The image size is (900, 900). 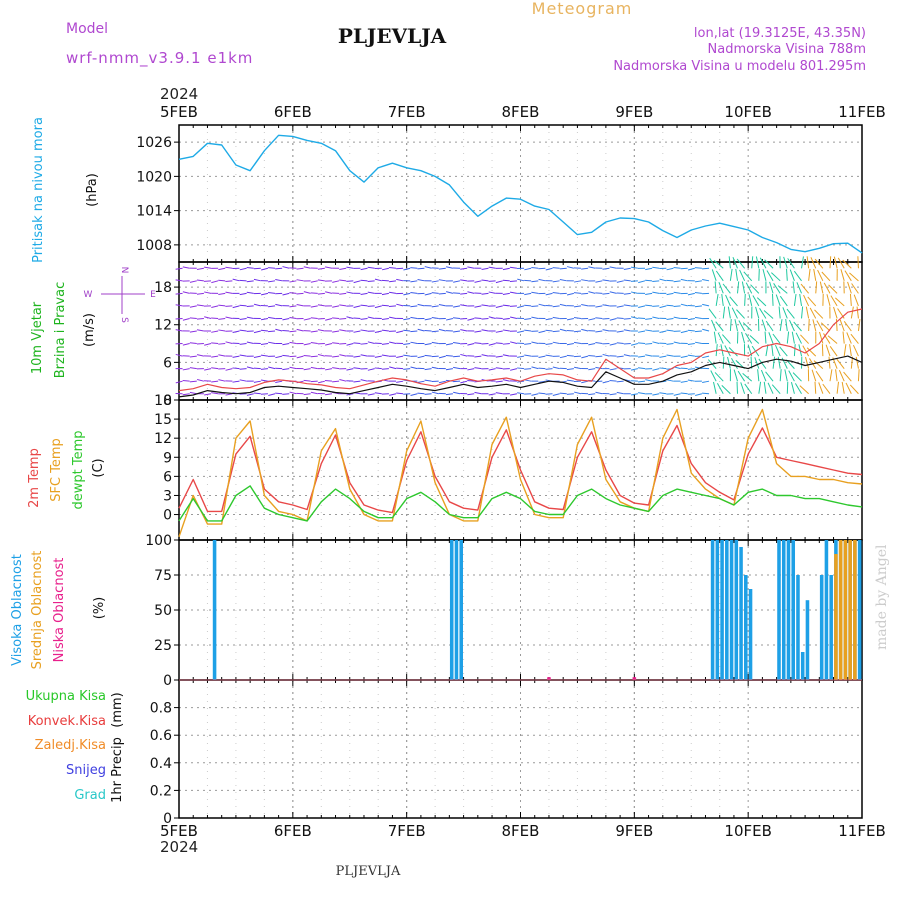 I want to click on year-bottom: 2024, so click(x=179, y=847).